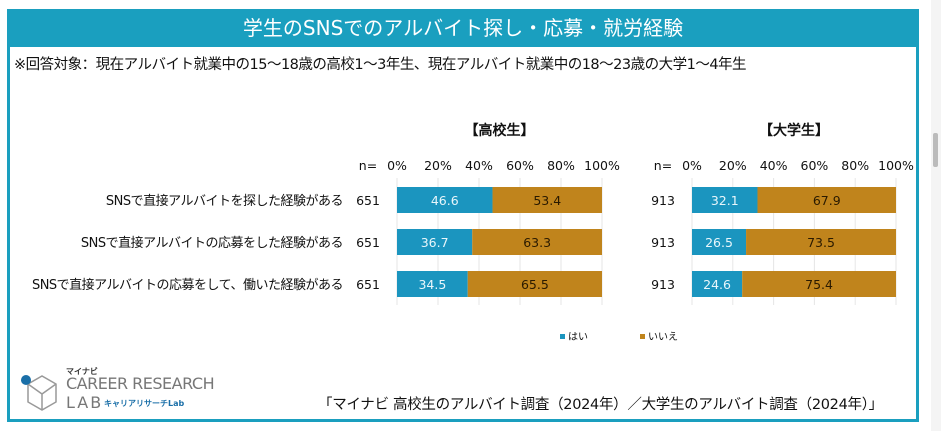  I want to click on logo-main: CAREER RESEARCH, so click(140, 383).